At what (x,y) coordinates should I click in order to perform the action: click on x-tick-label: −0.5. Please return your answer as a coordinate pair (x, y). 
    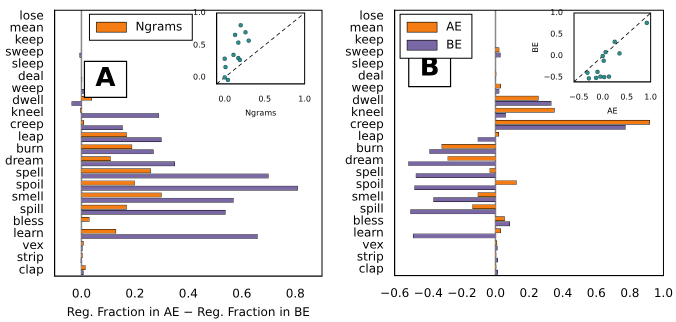
    Looking at the image, I should click on (579, 97).